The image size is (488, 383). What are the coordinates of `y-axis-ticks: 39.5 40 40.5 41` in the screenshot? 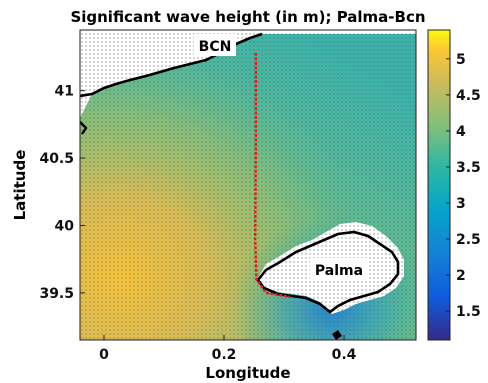 It's located at (62, 193).